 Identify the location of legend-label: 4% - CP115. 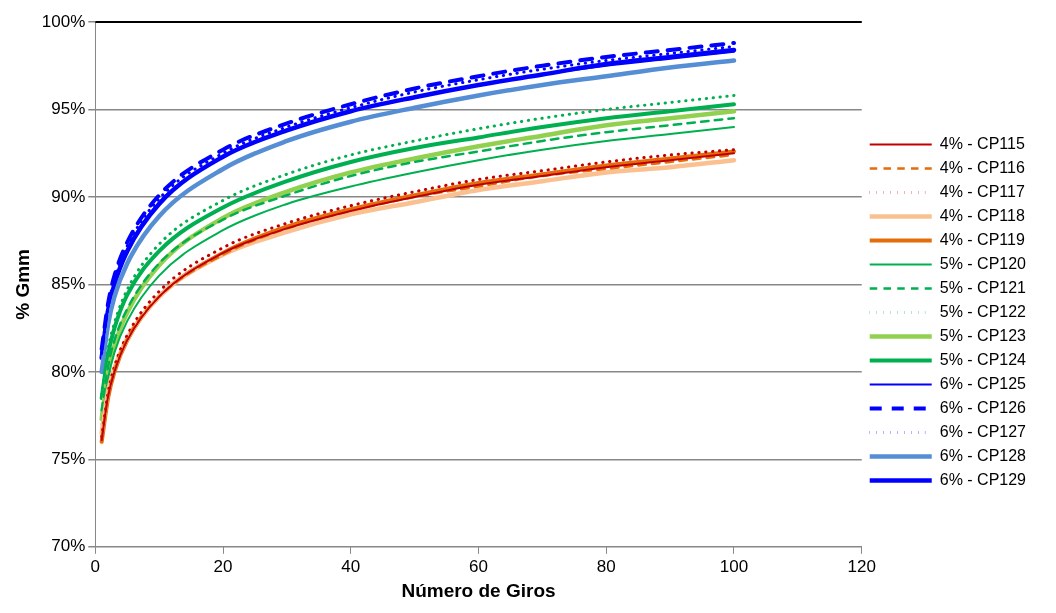
(982, 143).